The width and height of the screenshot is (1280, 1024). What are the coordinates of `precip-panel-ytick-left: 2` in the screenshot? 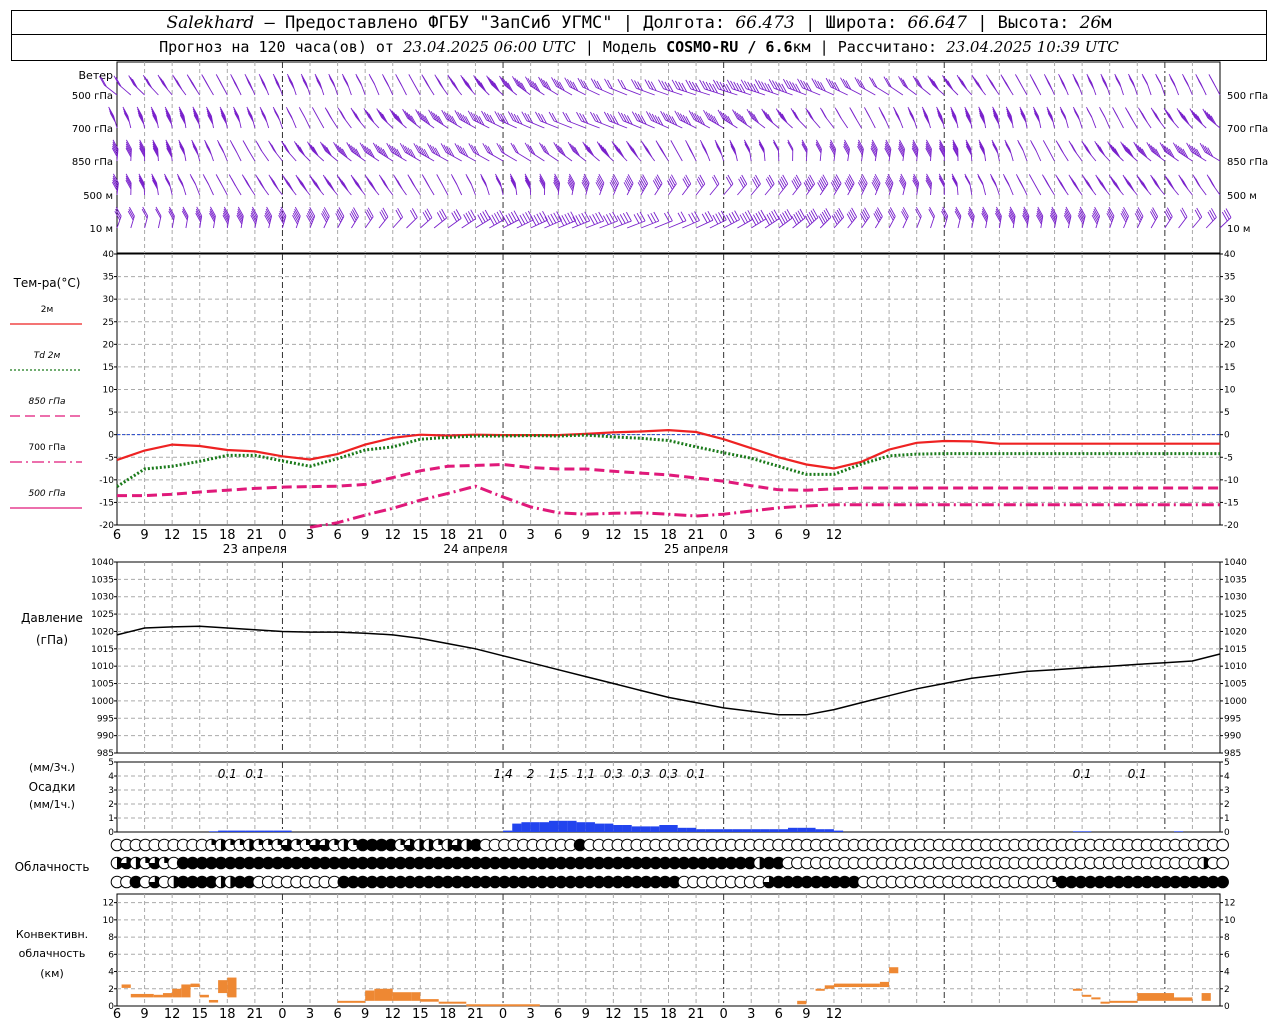 It's located at (111, 805).